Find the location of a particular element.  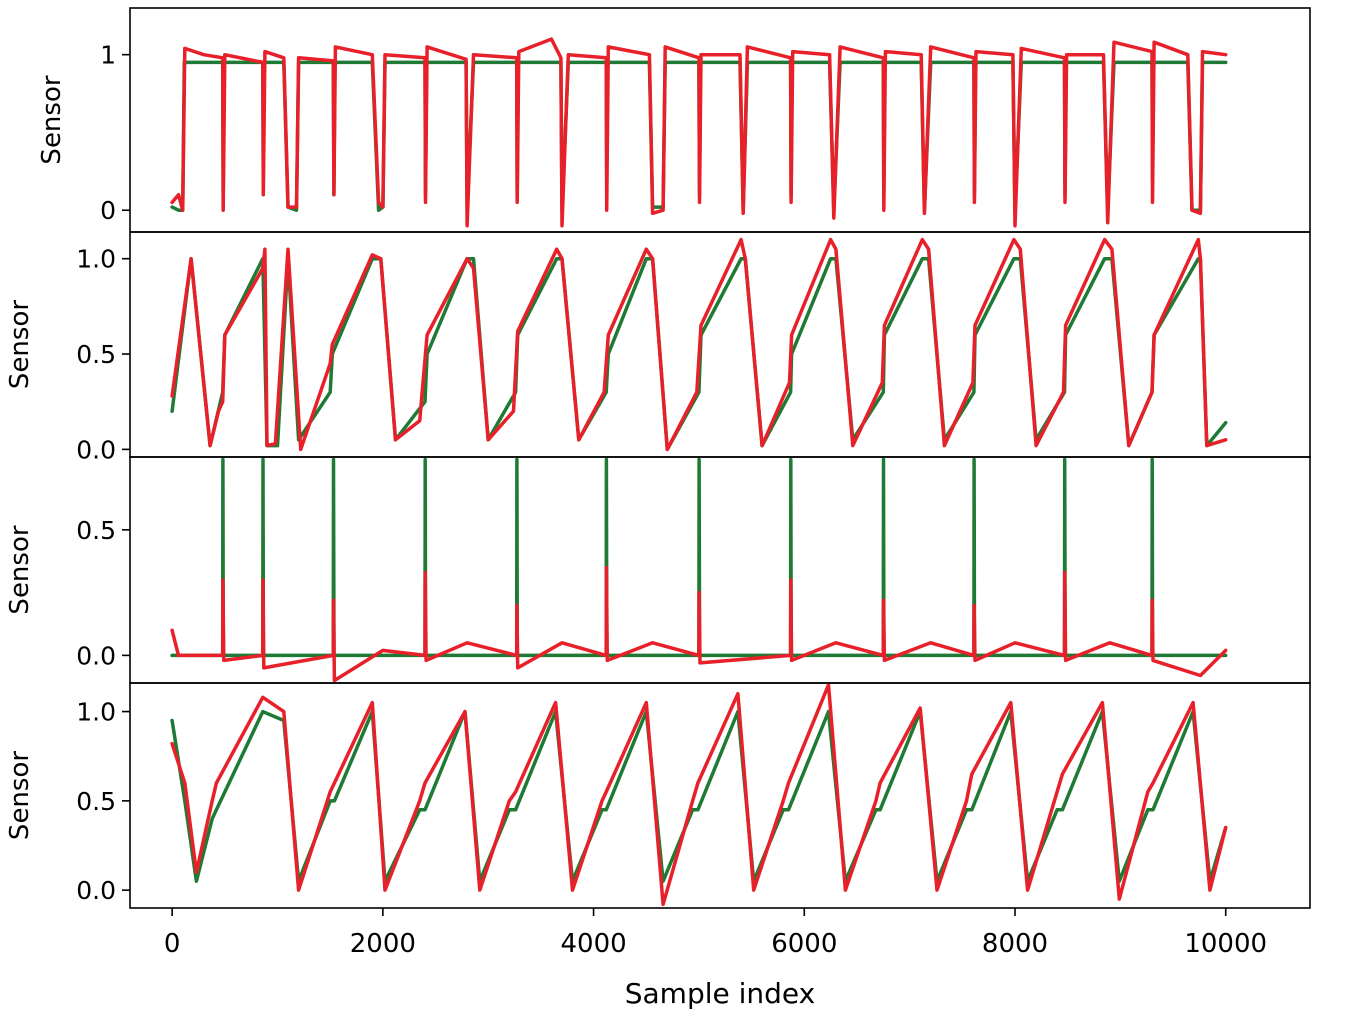

panel-4-ylabel: Sensor is located at coordinates (20, 795).